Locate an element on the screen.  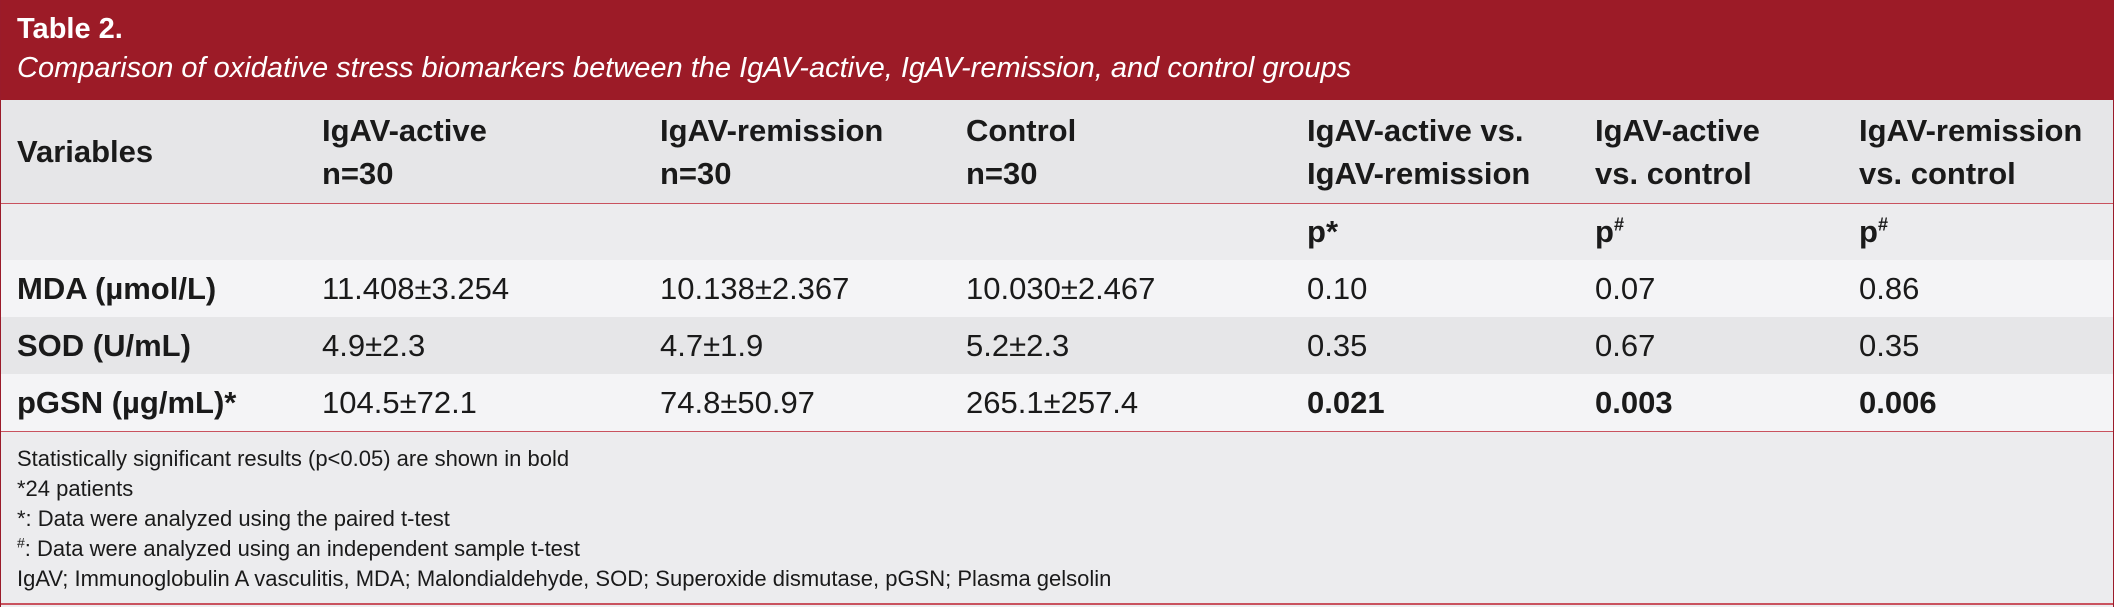
header-line: IgAV-active vs. is located at coordinates (1415, 130).